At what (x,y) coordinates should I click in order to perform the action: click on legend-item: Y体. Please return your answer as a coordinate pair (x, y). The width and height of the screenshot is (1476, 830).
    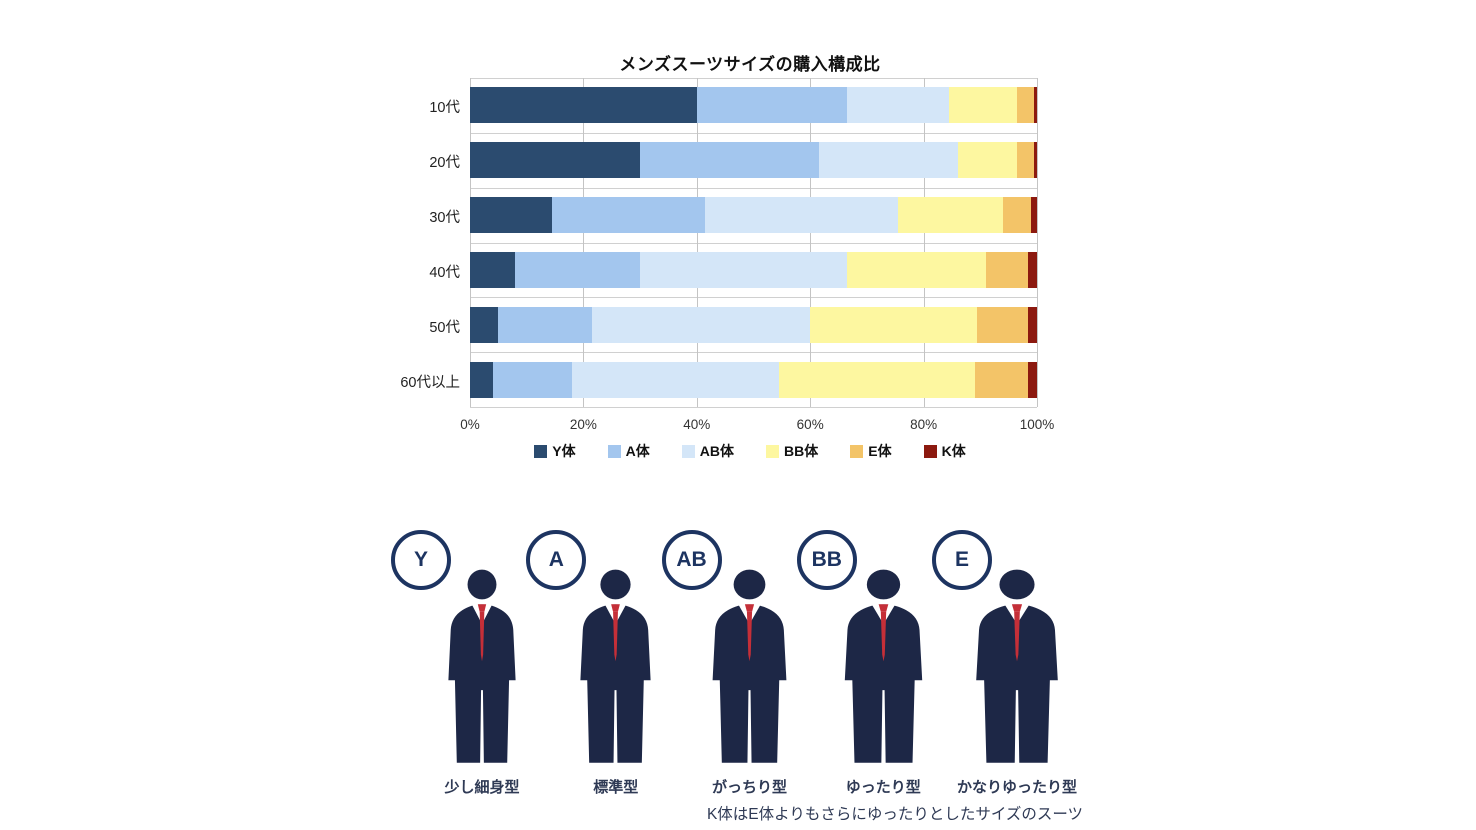
    Looking at the image, I should click on (555, 451).